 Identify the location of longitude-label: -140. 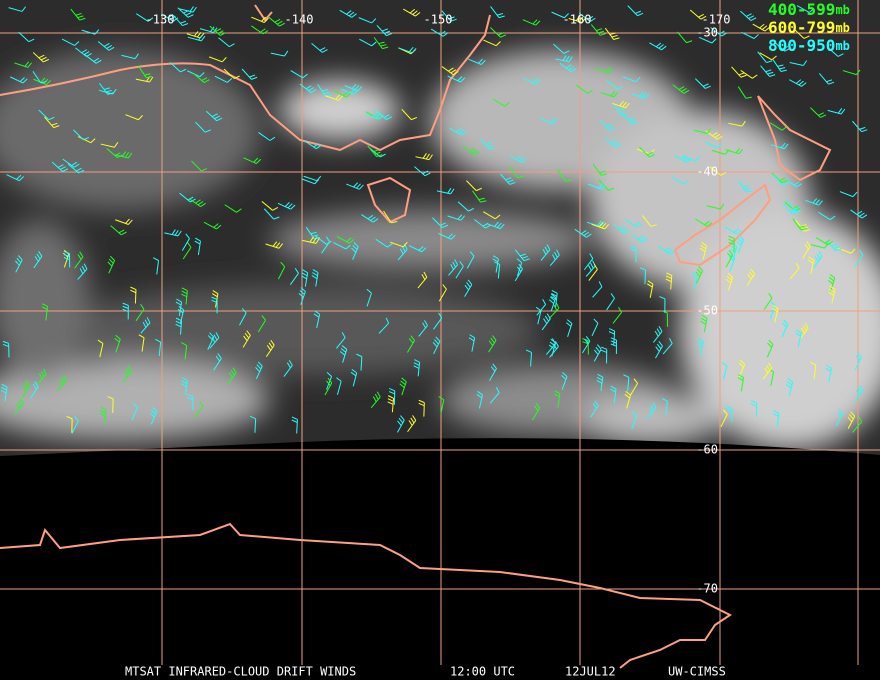
(299, 20).